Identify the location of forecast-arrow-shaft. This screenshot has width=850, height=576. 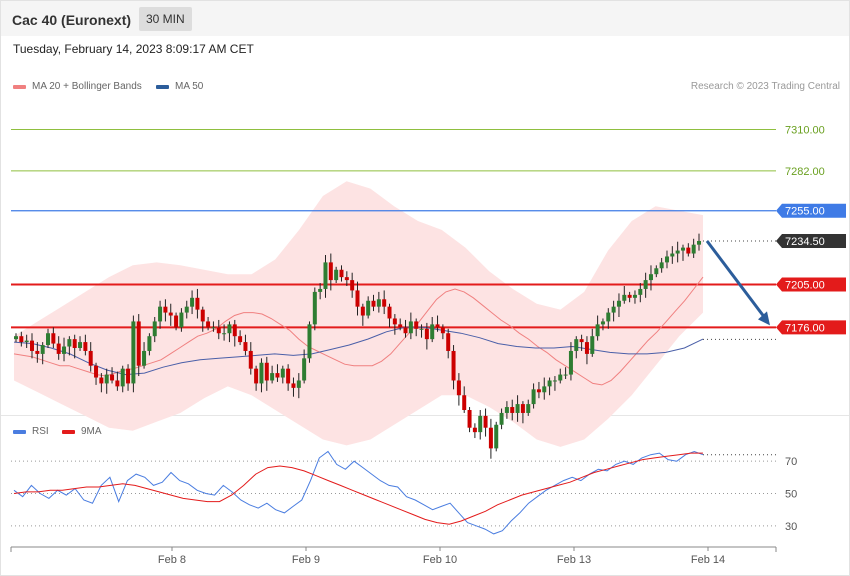
(736, 280).